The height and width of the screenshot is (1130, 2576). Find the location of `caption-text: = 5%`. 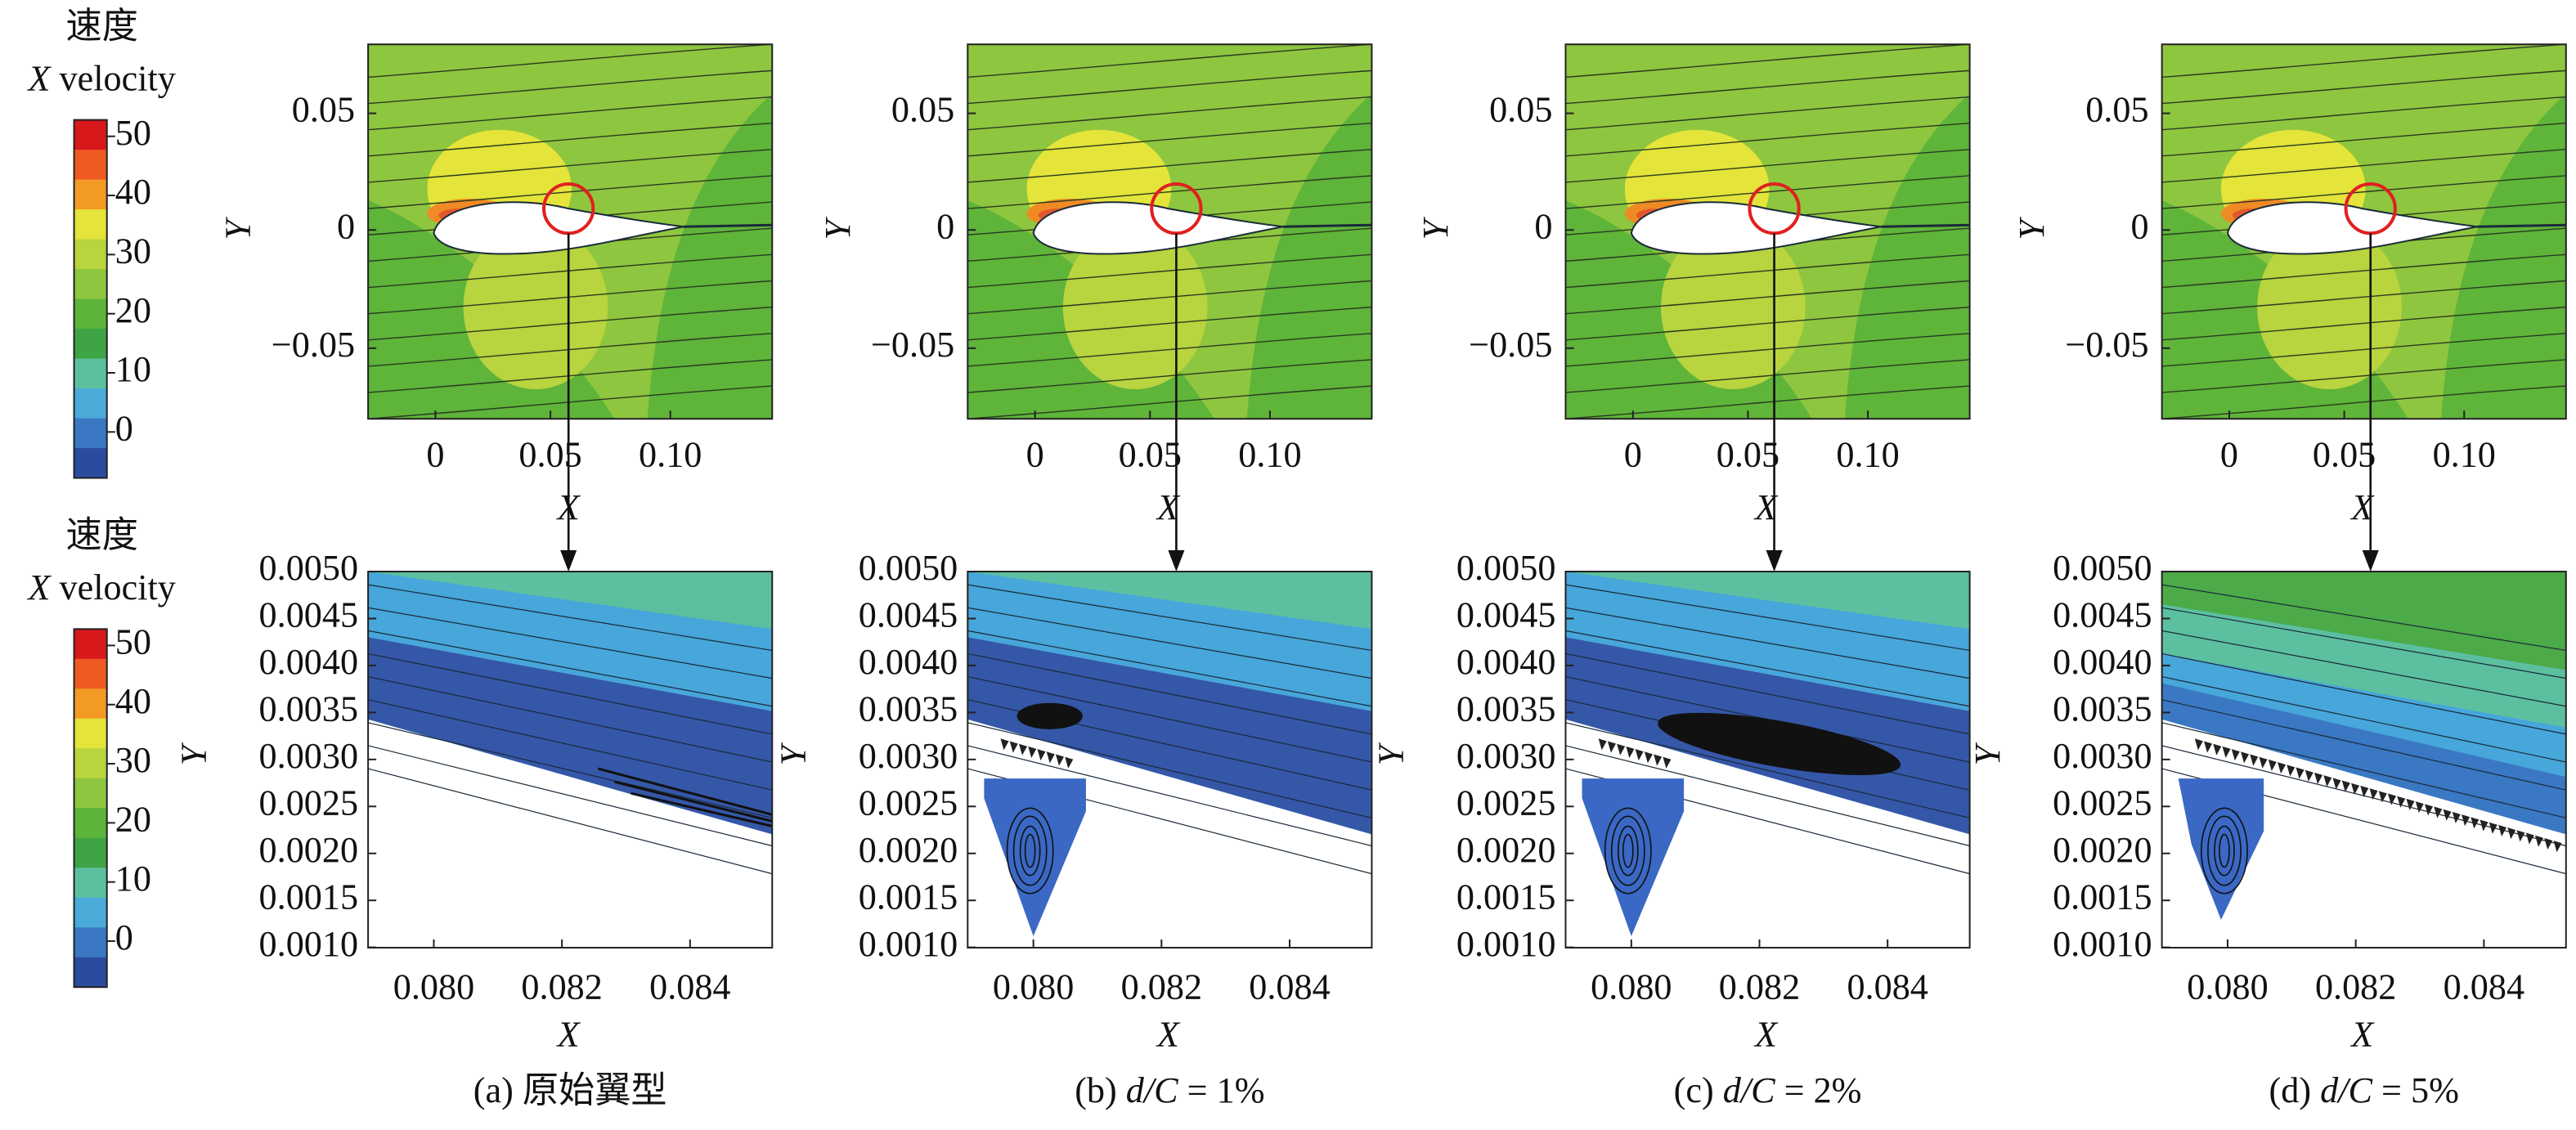

caption-text: = 5% is located at coordinates (2415, 1090).